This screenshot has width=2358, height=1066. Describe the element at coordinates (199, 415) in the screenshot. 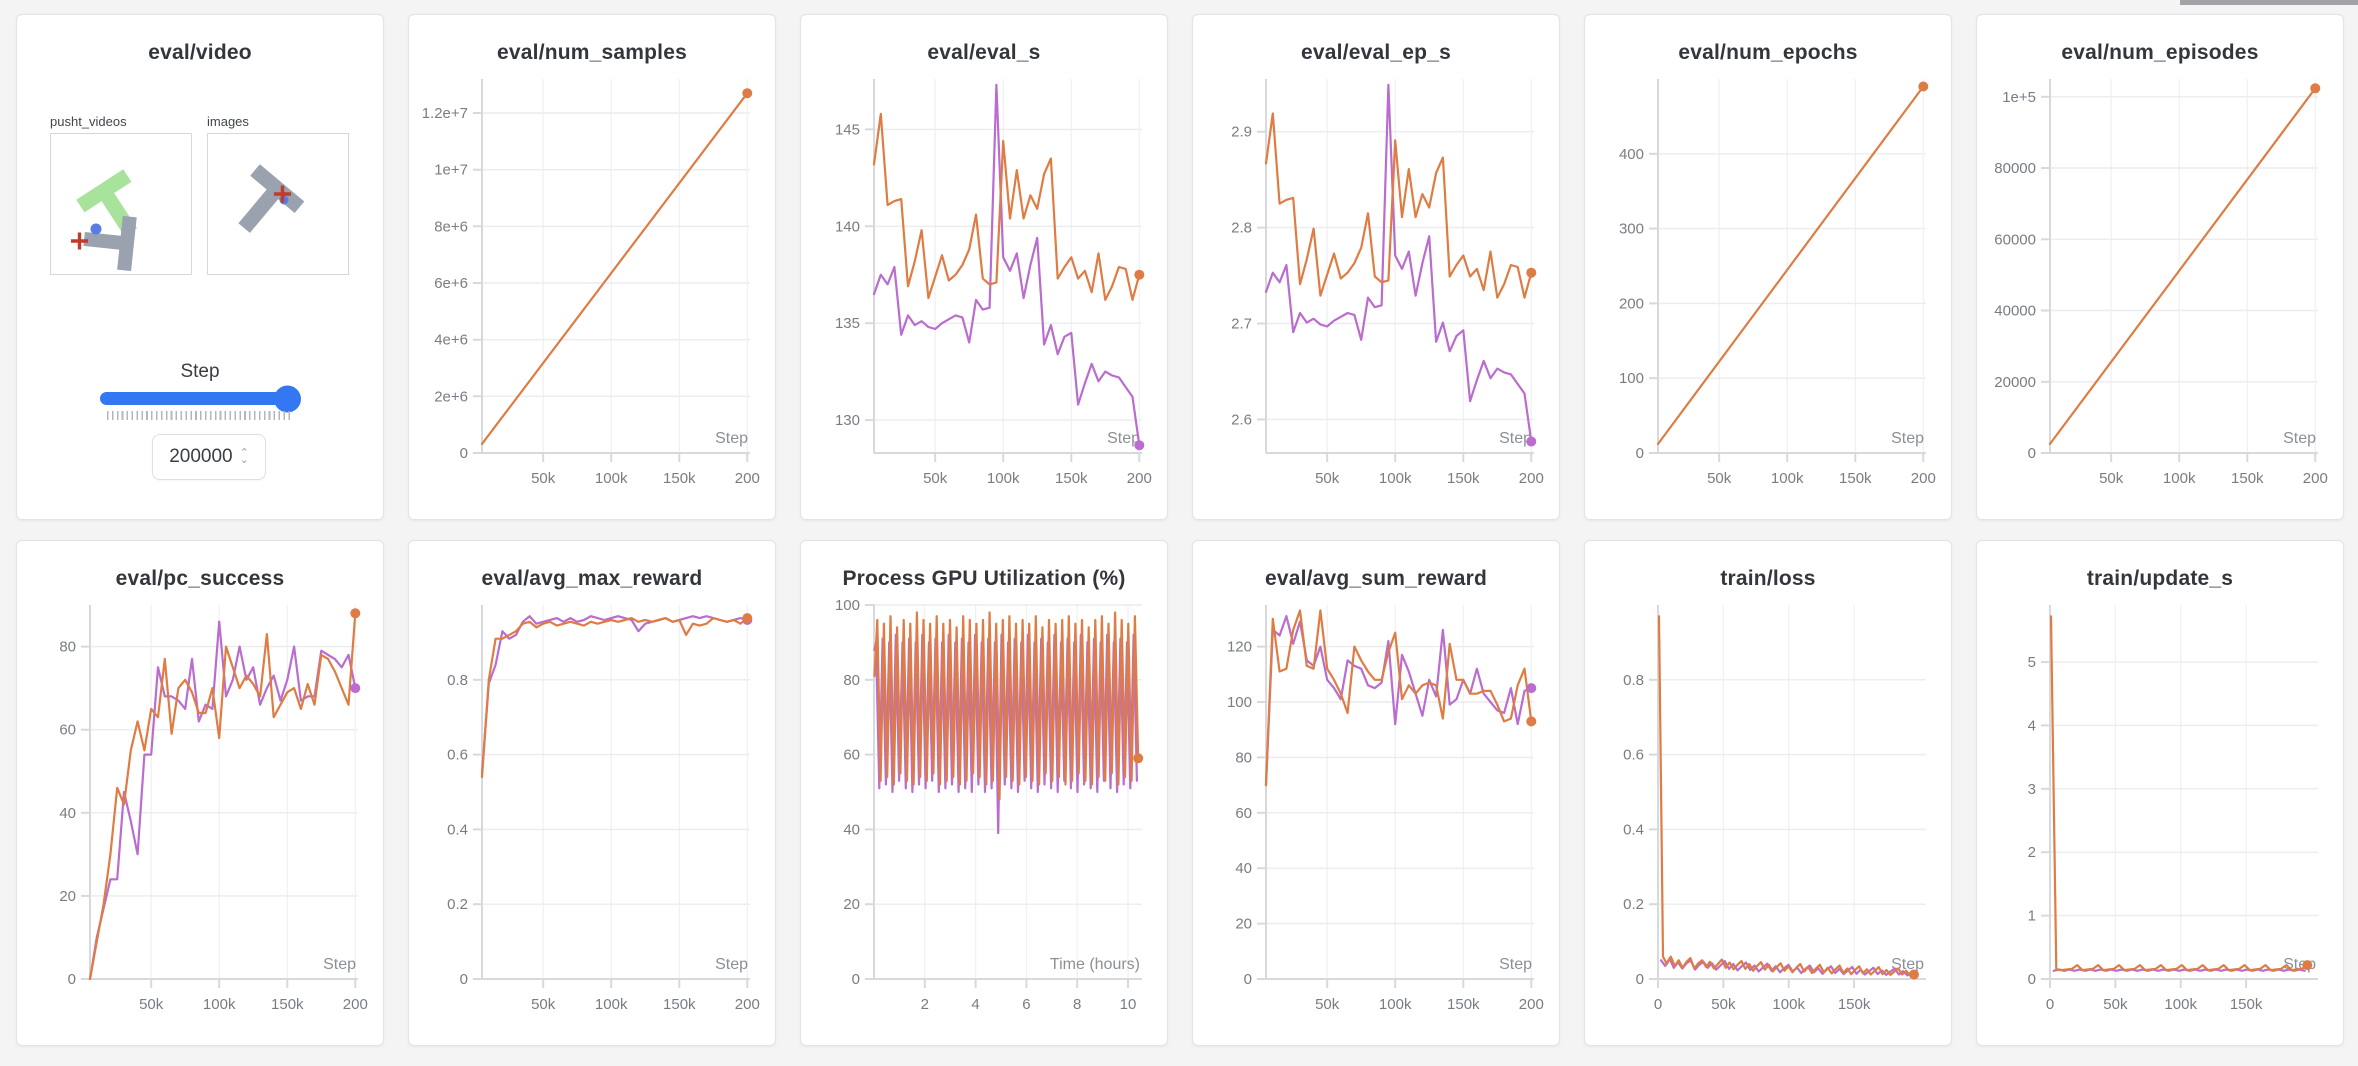

I see `step-slider-ruler` at that location.